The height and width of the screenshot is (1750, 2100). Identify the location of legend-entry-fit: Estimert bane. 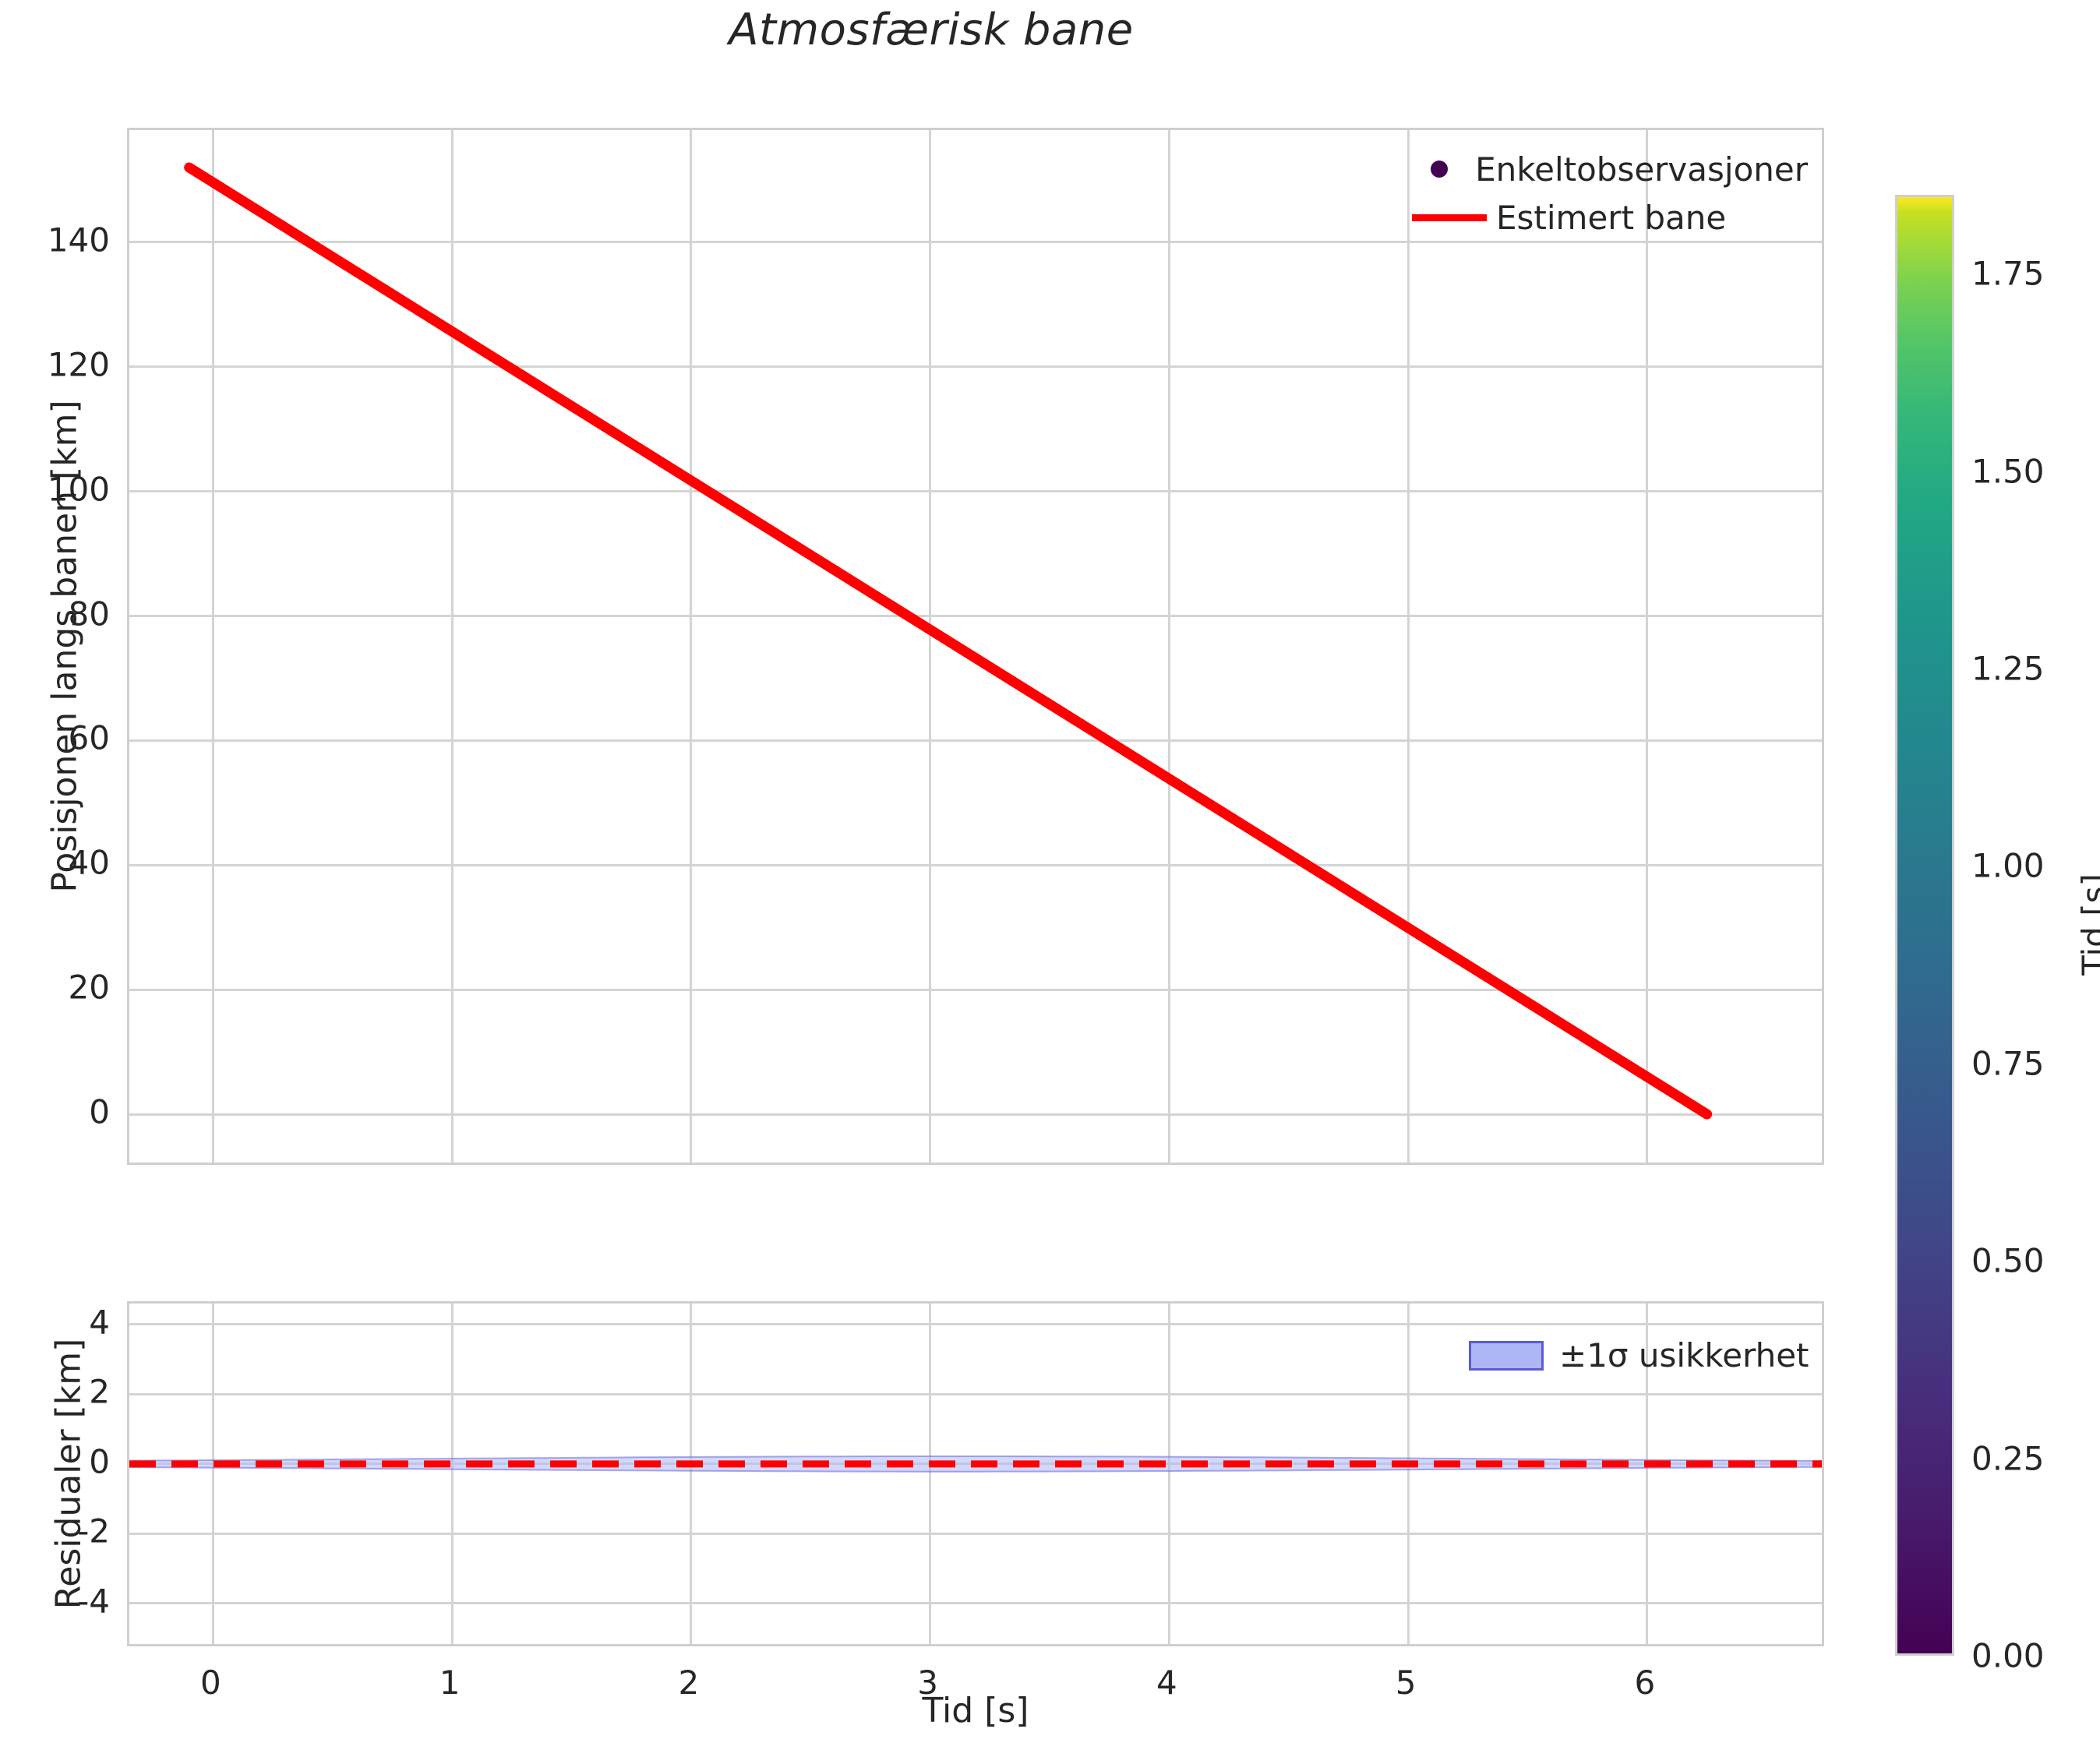
(1606, 218).